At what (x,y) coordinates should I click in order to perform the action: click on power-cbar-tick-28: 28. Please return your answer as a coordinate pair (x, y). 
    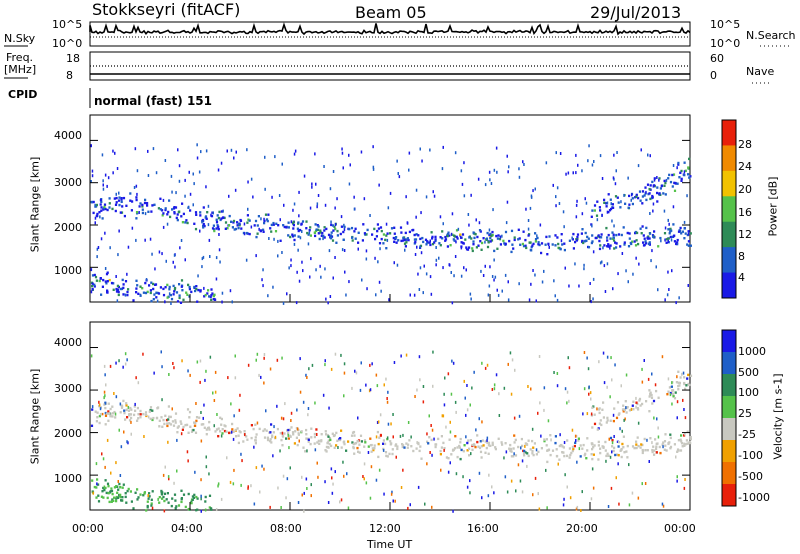
    Looking at the image, I should click on (745, 144).